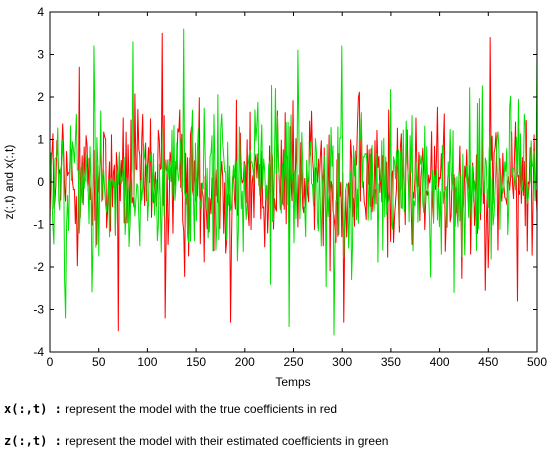 The width and height of the screenshot is (550, 455). I want to click on y-tick-label: -4, so click(38, 352).